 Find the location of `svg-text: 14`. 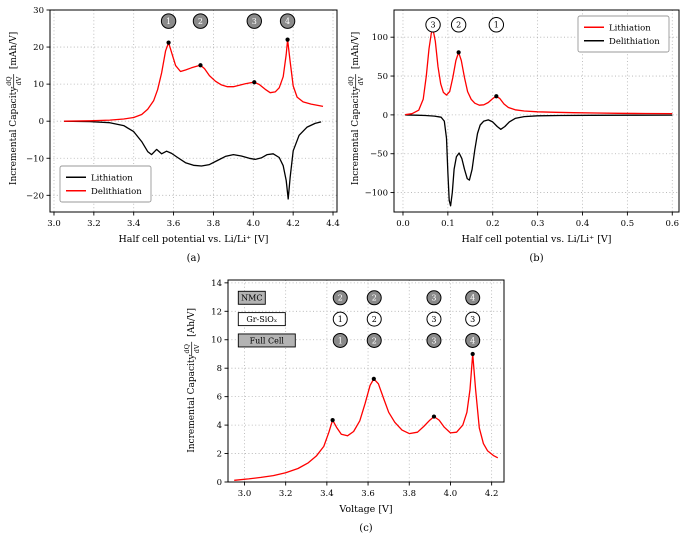

svg-text: 14 is located at coordinates (216, 284).